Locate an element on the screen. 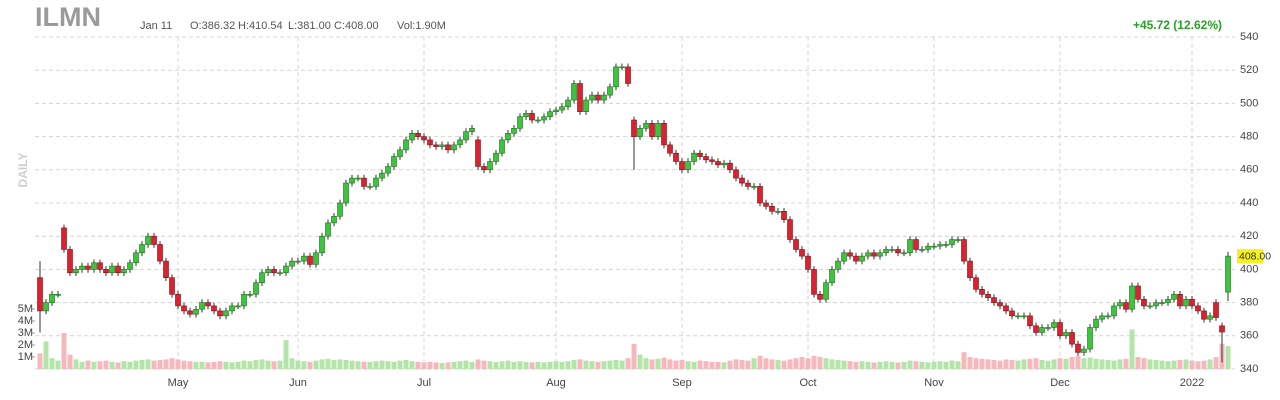 This screenshot has height=400, width=1280. x-tick-label: Jun is located at coordinates (298, 383).